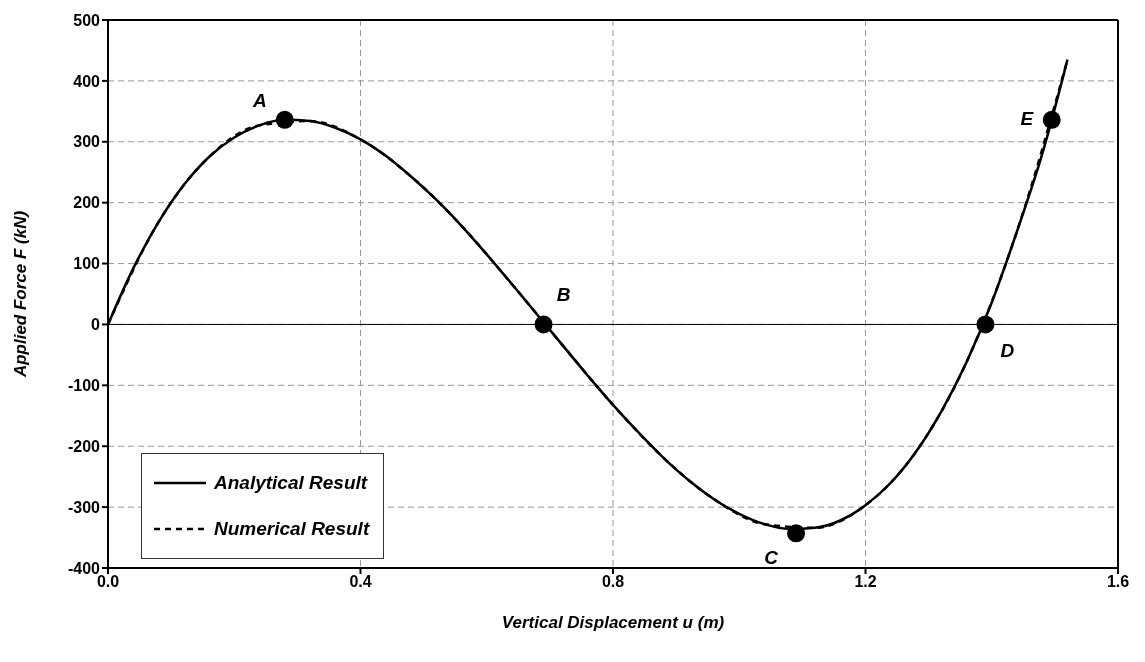 This screenshot has width=1145, height=662. What do you see at coordinates (108, 582) in the screenshot?
I see `x-tick-label: 0.0` at bounding box center [108, 582].